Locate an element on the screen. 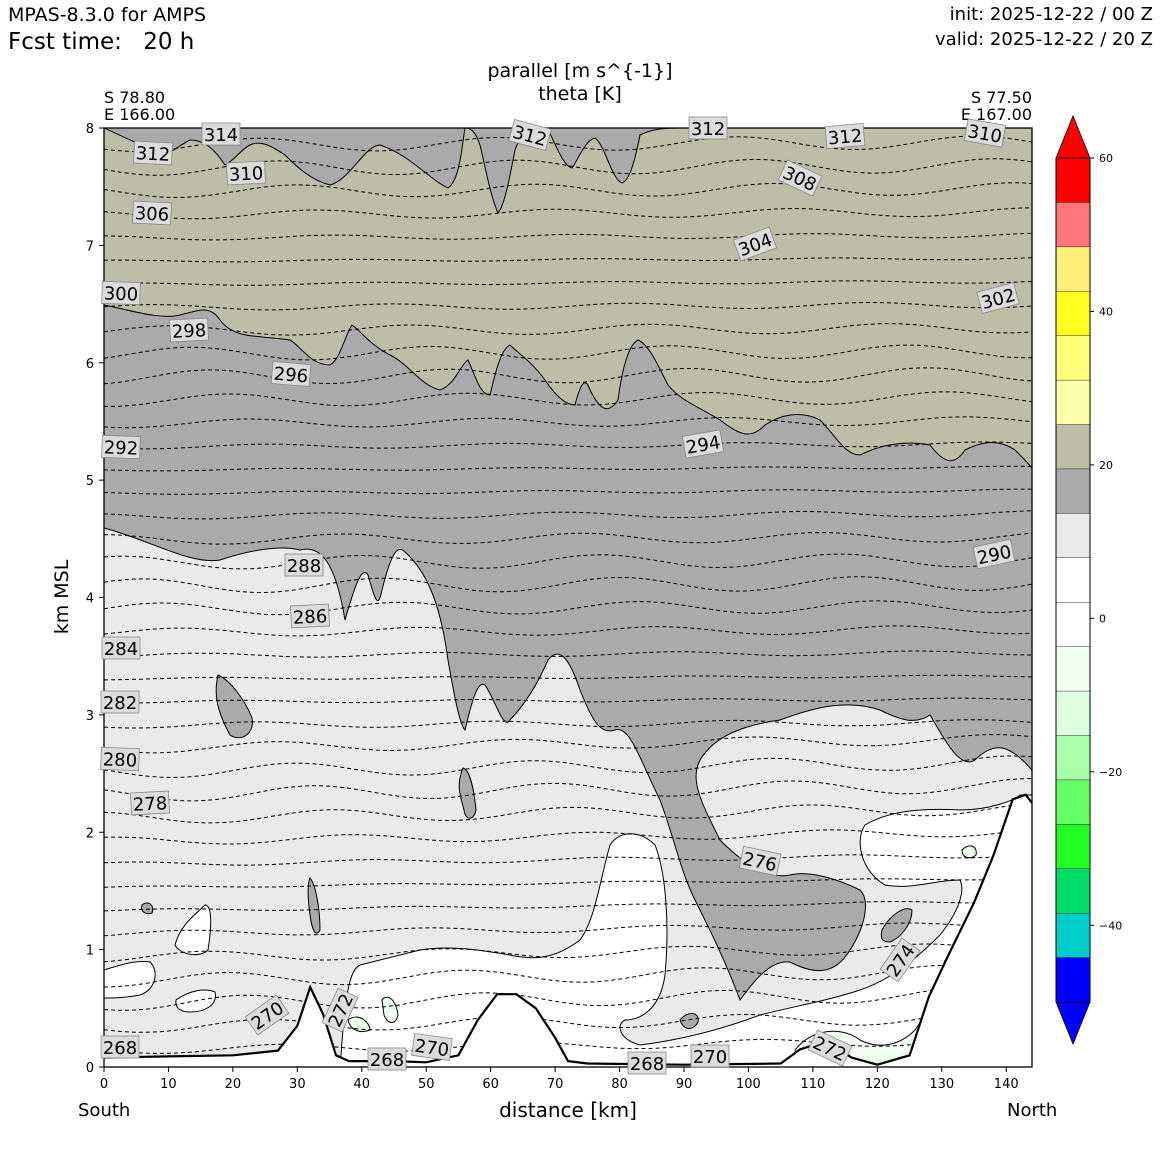 The height and width of the screenshot is (1160, 1160). theta-label: 280 is located at coordinates (120, 759).